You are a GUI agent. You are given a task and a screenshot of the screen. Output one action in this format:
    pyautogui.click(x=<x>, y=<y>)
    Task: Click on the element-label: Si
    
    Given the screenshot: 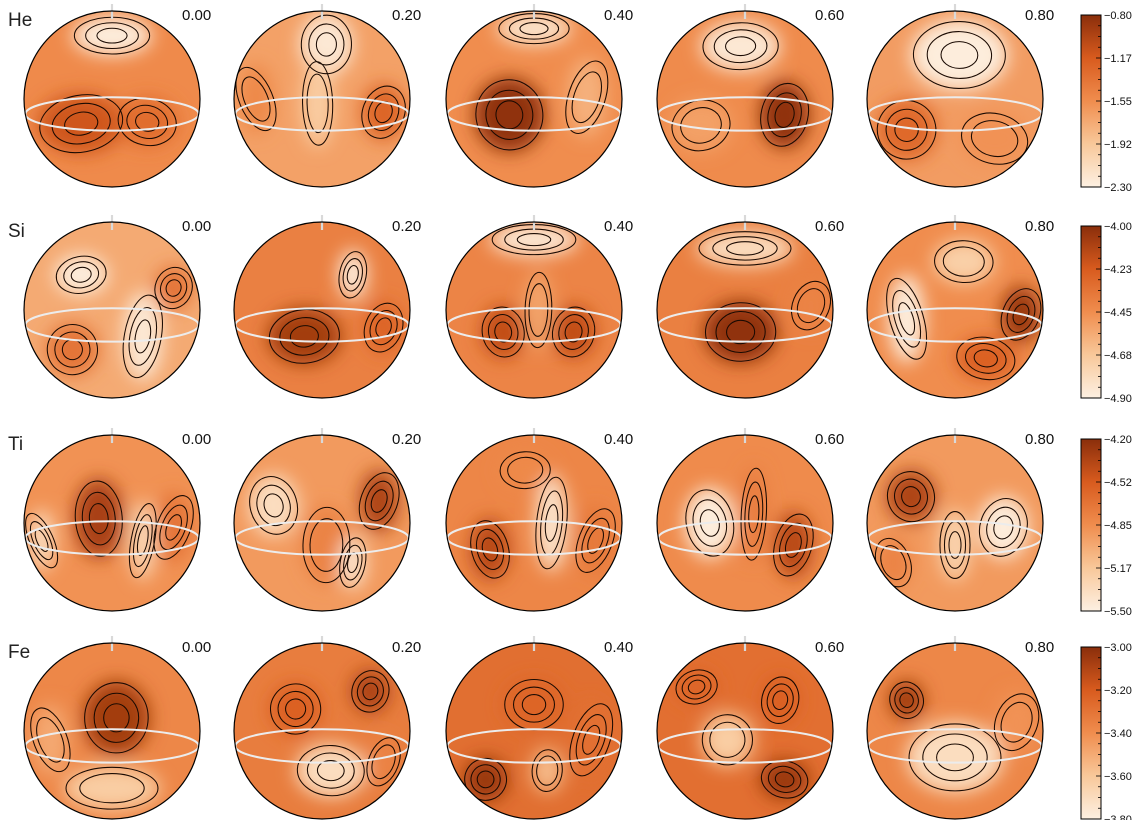 What is the action you would take?
    pyautogui.click(x=16, y=231)
    